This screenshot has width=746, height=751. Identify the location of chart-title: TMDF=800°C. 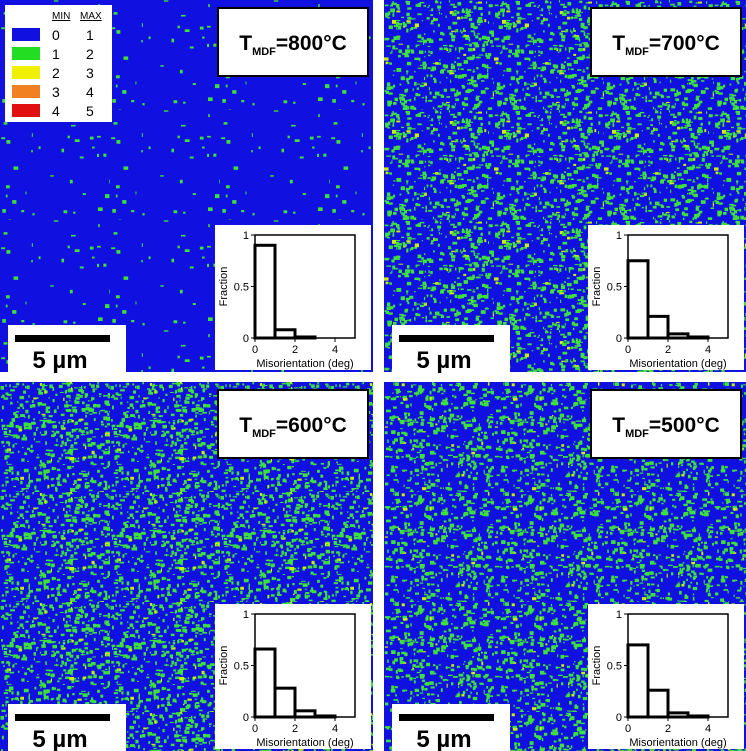
(293, 45).